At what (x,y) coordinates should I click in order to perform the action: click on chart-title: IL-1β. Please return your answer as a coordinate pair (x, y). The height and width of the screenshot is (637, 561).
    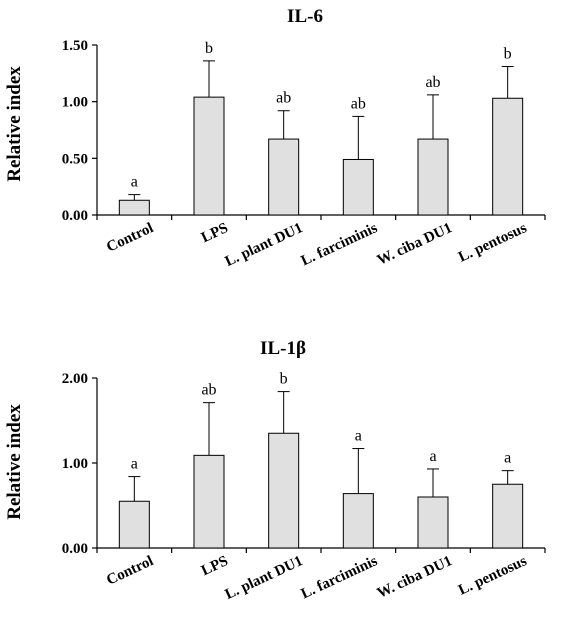
    Looking at the image, I should click on (283, 348).